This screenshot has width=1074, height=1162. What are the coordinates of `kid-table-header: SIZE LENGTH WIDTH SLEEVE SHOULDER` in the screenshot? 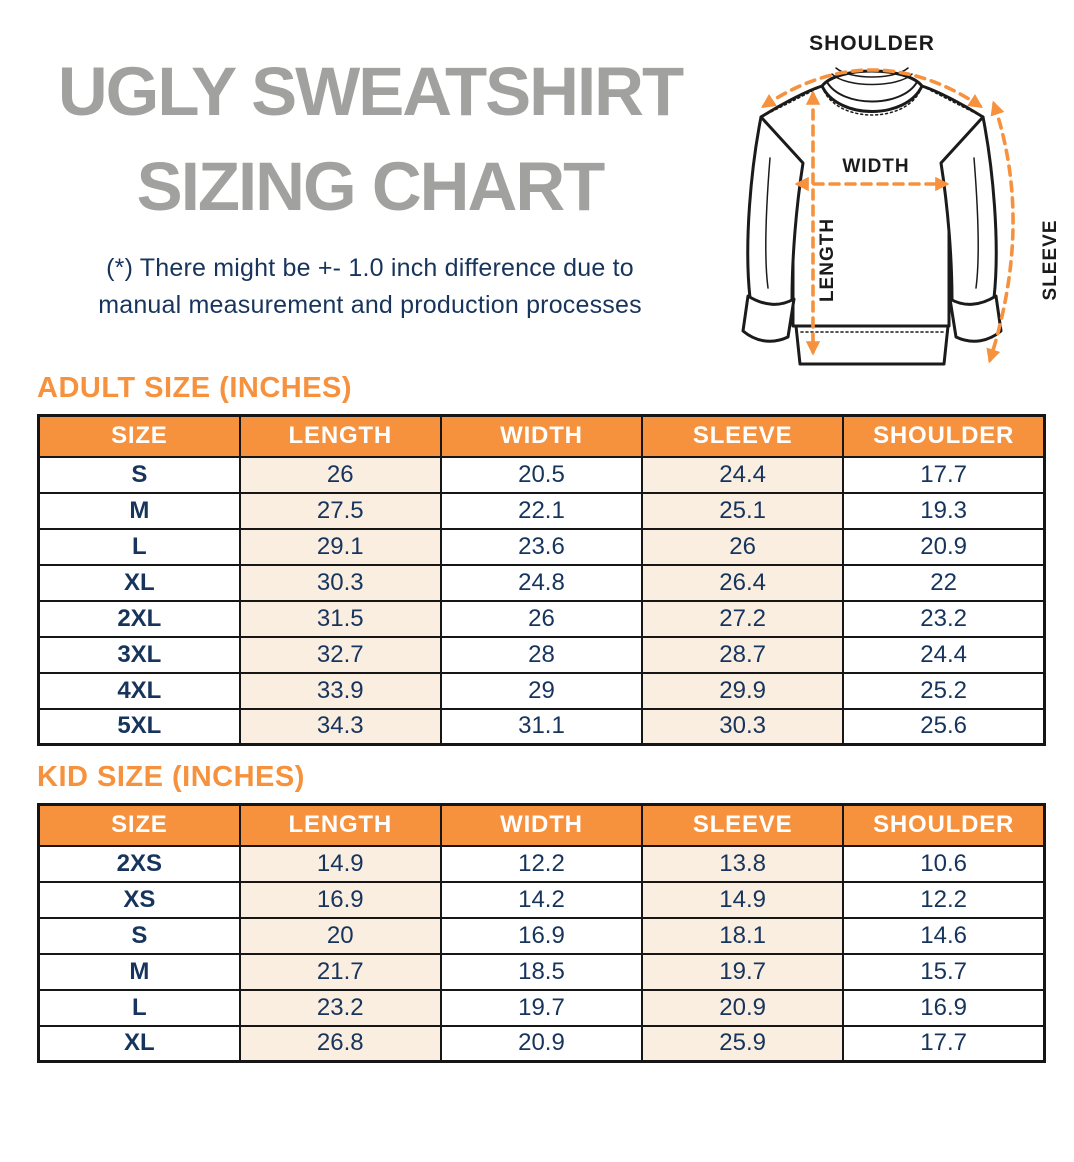 It's located at (541, 825).